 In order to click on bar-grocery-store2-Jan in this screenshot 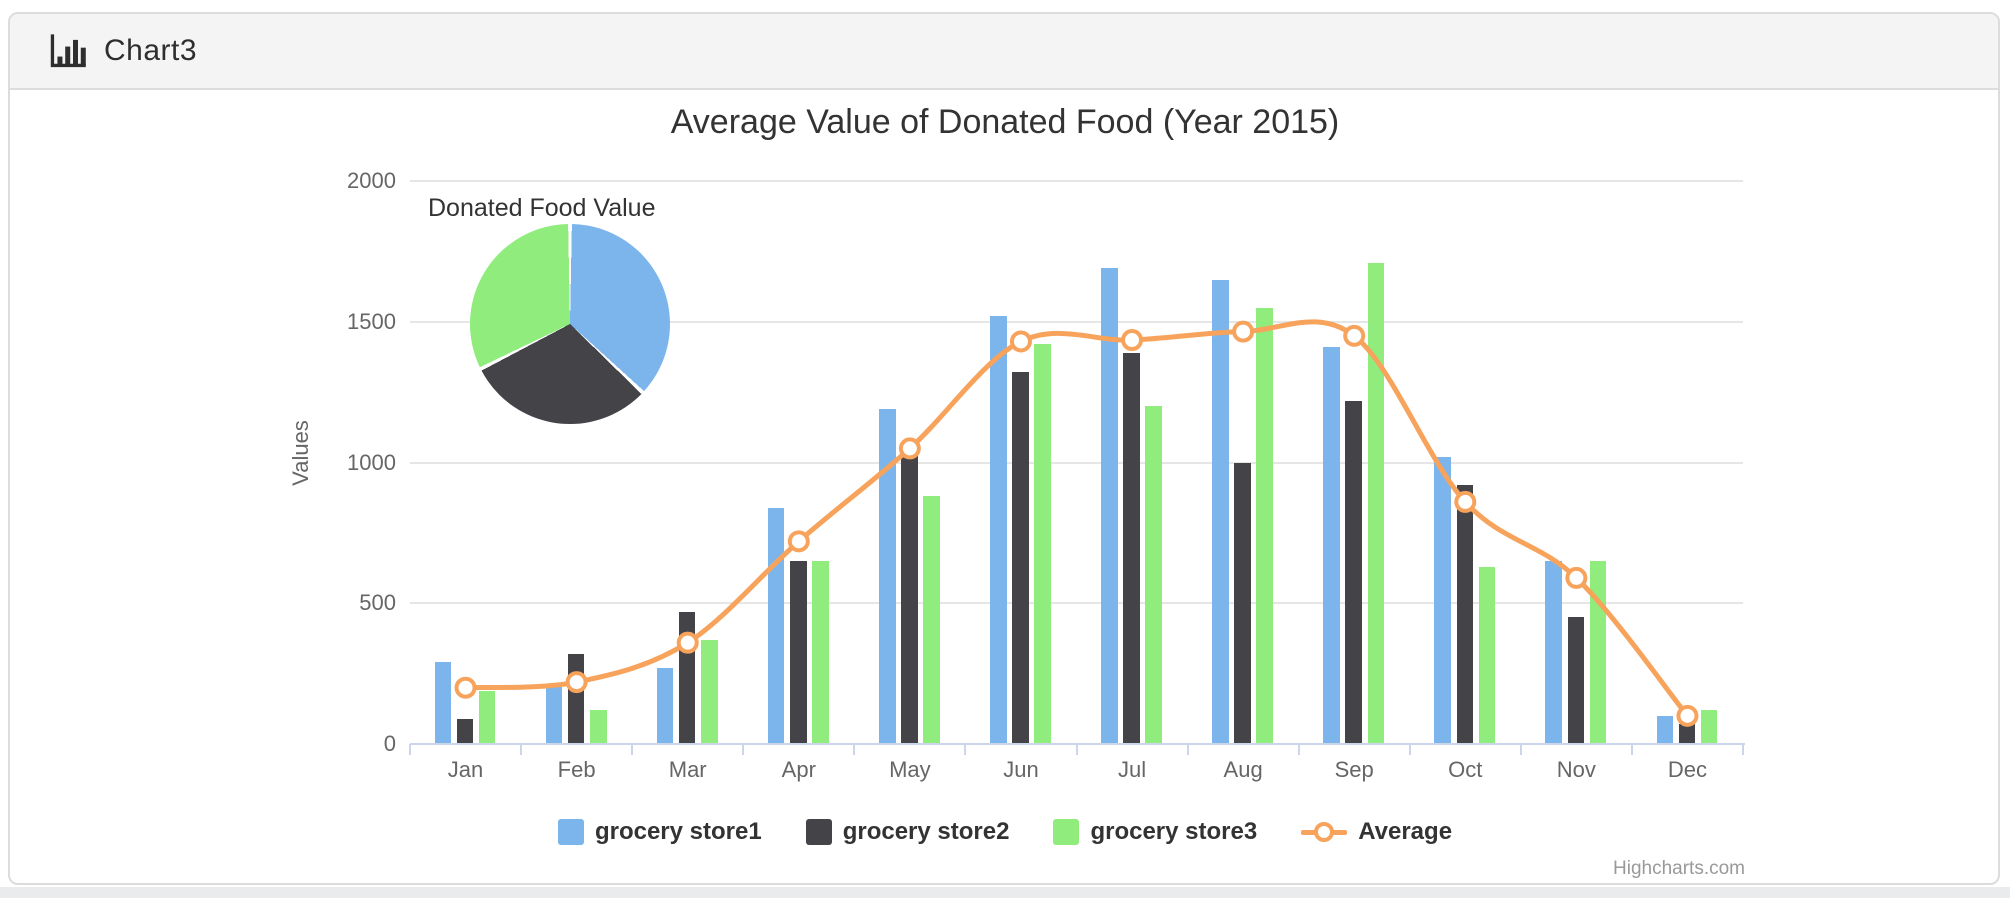, I will do `click(465, 731)`.